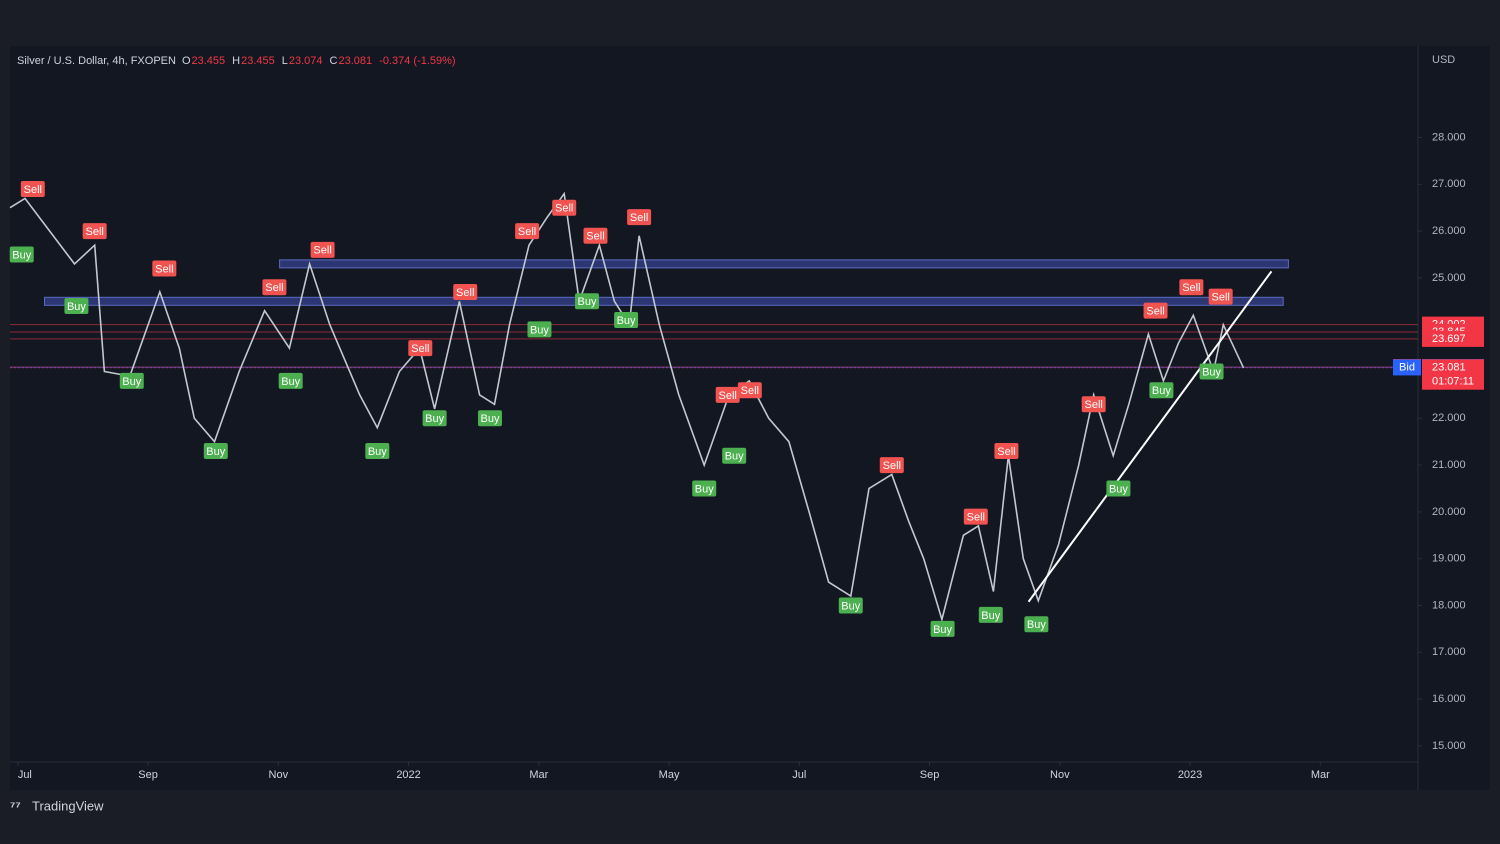  Describe the element at coordinates (25, 775) in the screenshot. I see `x-tick-label: Jul` at that location.